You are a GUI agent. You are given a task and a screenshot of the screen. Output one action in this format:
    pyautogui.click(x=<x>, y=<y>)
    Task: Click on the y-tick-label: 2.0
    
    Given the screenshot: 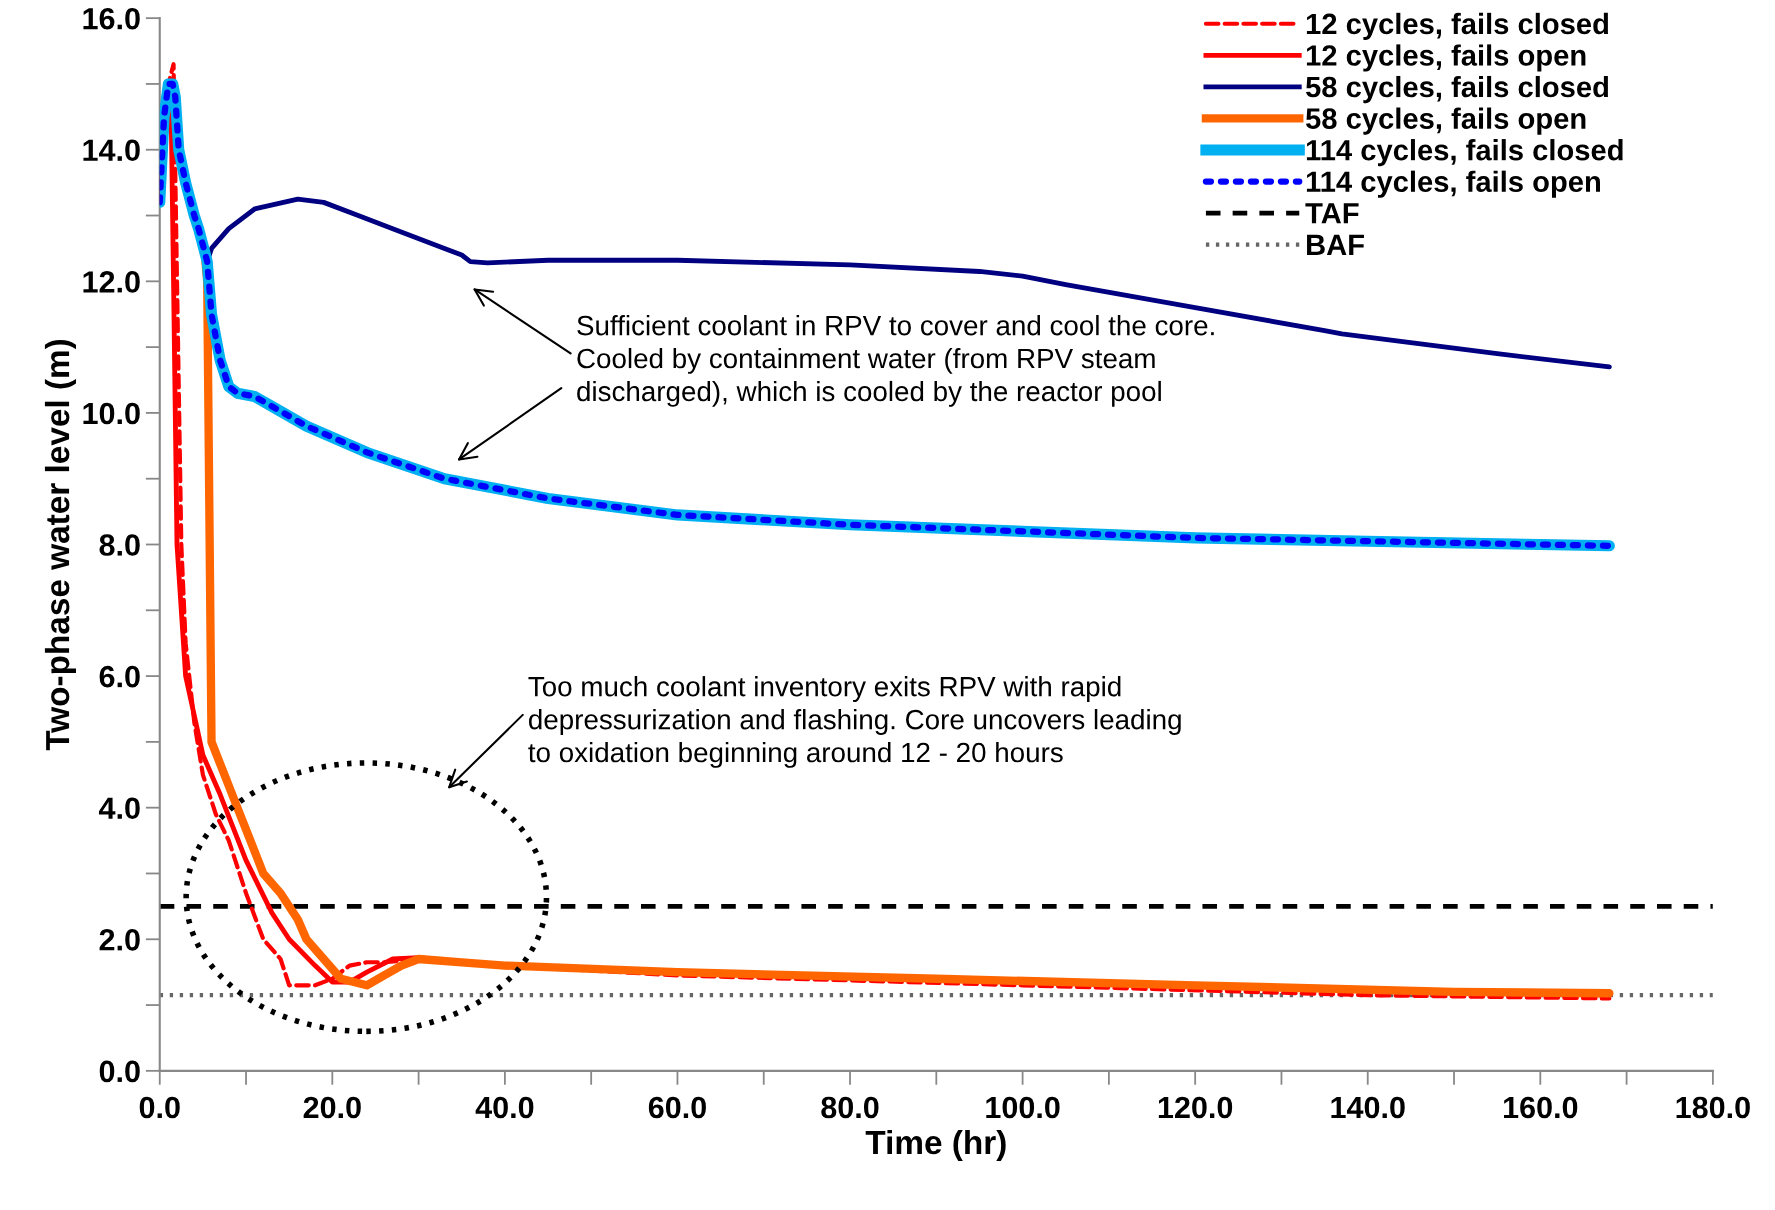 What is the action you would take?
    pyautogui.click(x=119, y=940)
    